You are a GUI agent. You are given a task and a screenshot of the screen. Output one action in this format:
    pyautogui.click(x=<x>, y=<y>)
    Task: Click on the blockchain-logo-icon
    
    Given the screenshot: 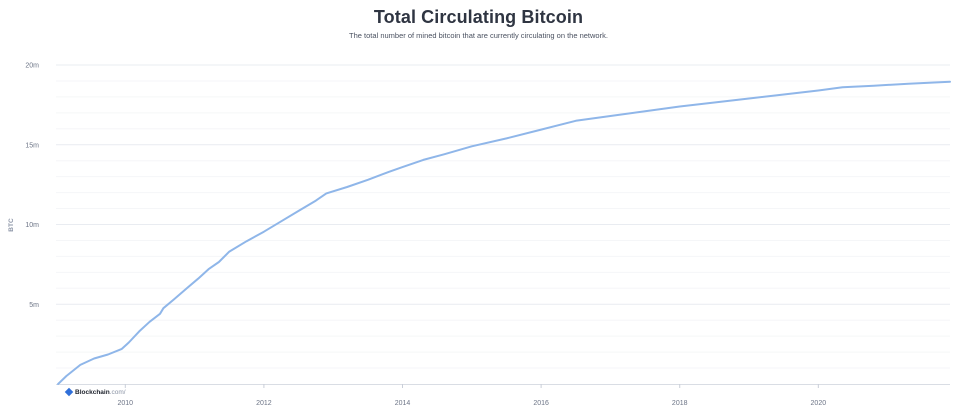 What is the action you would take?
    pyautogui.click(x=69, y=392)
    